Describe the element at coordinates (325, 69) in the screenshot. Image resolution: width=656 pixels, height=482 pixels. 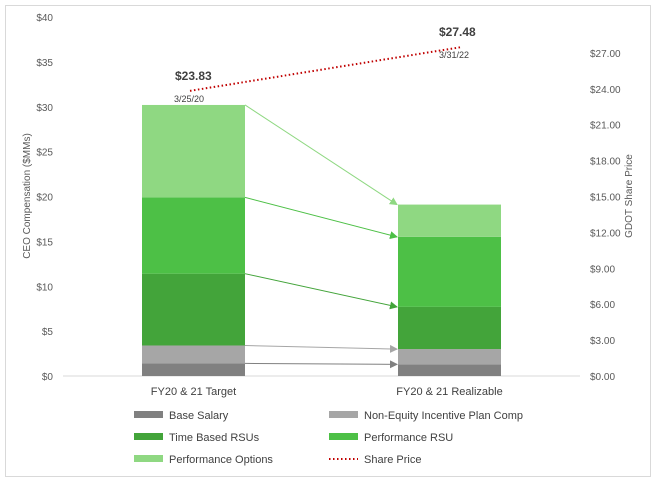
I see `share-price-line` at that location.